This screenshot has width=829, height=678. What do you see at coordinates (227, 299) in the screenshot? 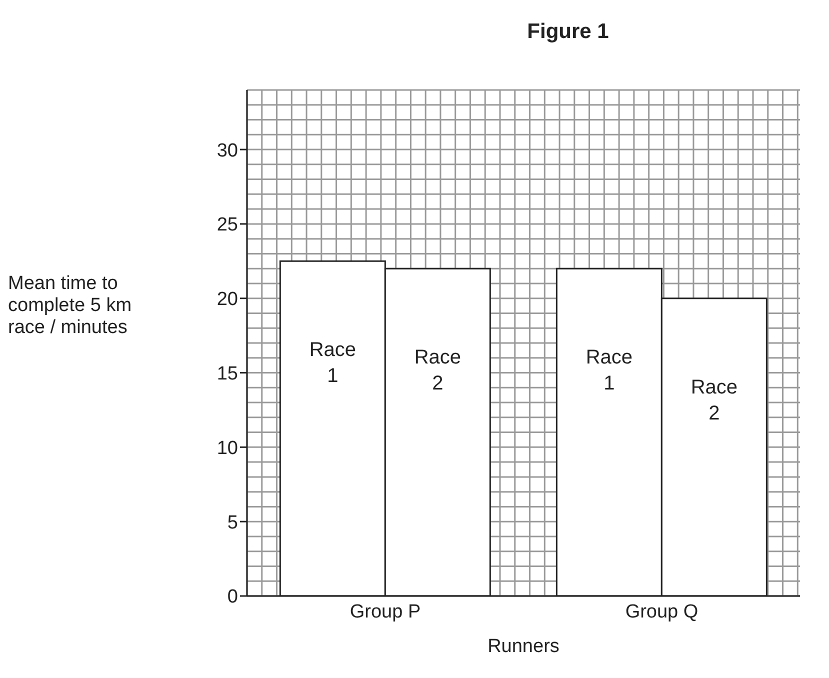
I see `y-tick-label: 20` at bounding box center [227, 299].